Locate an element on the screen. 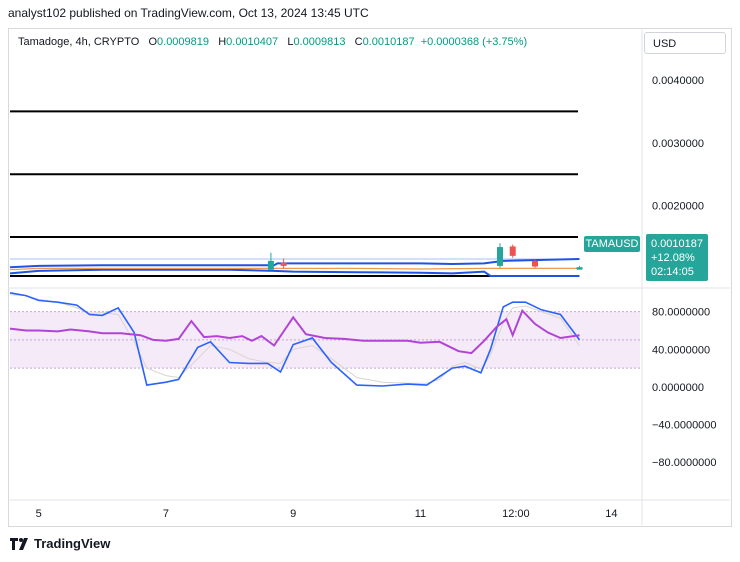 This screenshot has width=740, height=562. oscillator-tick-label: −40.0000000 is located at coordinates (684, 426).